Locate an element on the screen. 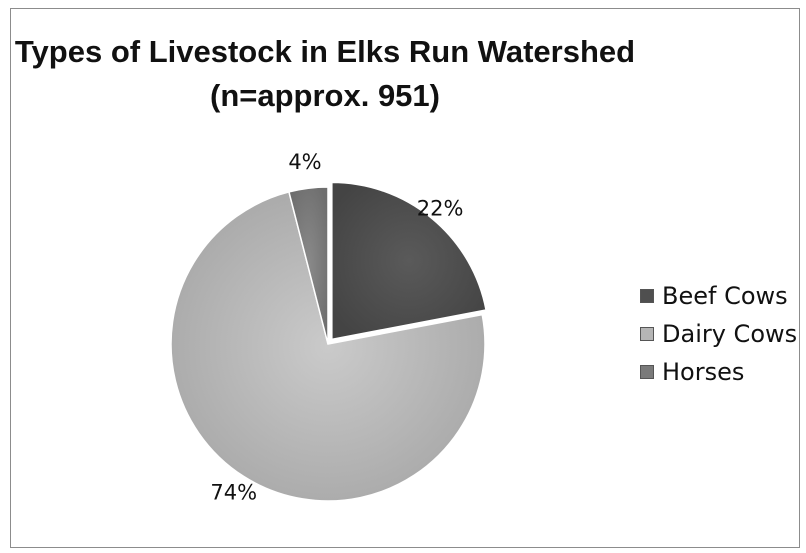  data-label-dairy-cows: 74% is located at coordinates (233, 492).